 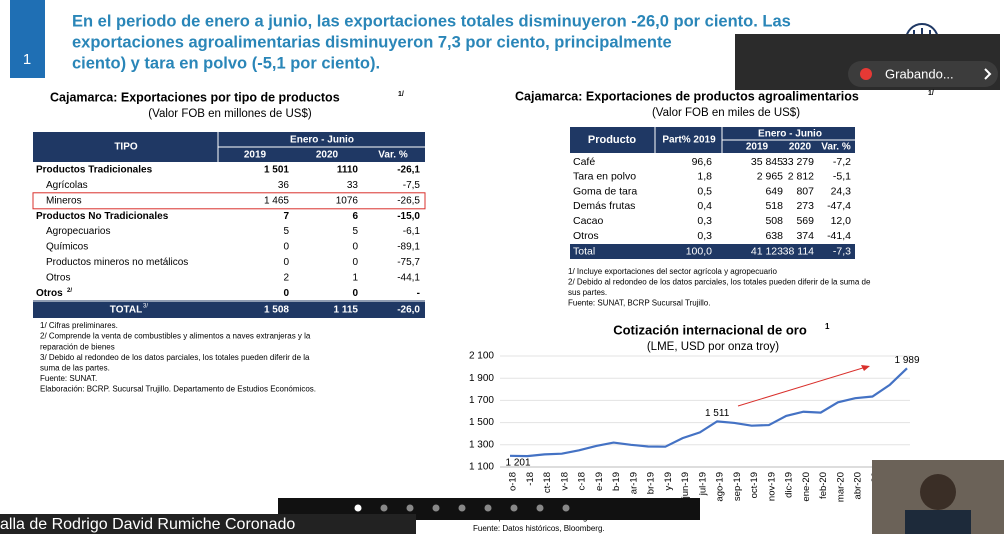 I want to click on y-tick-label: 2 100, so click(x=481, y=356).